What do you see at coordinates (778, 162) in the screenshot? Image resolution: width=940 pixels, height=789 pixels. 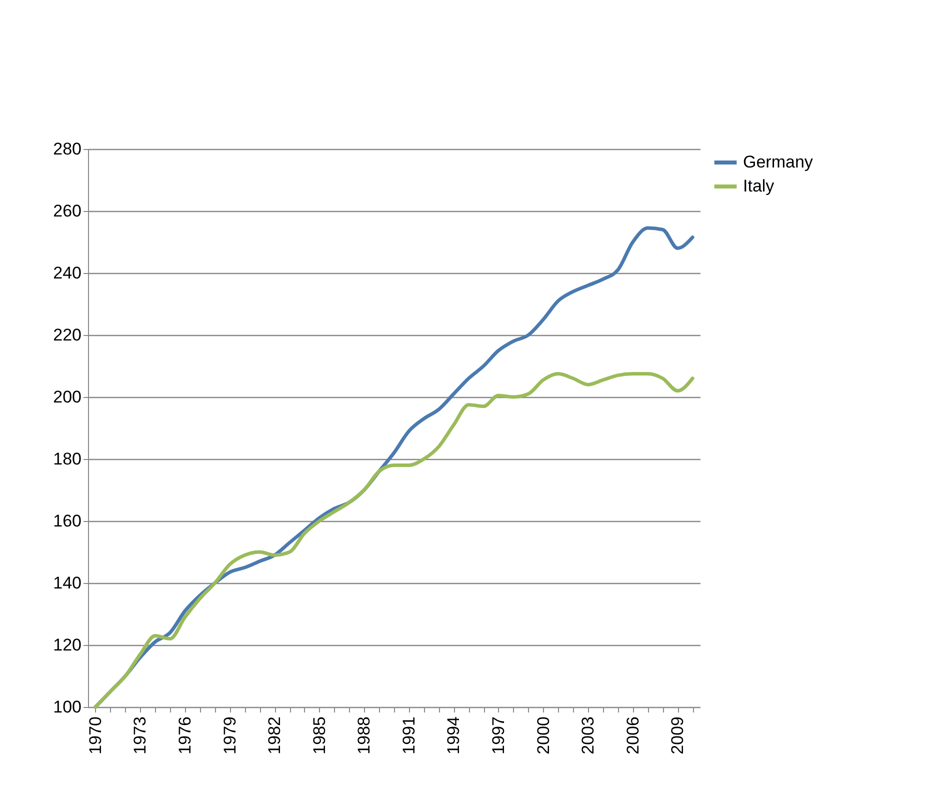 I see `legend-label: Germany` at bounding box center [778, 162].